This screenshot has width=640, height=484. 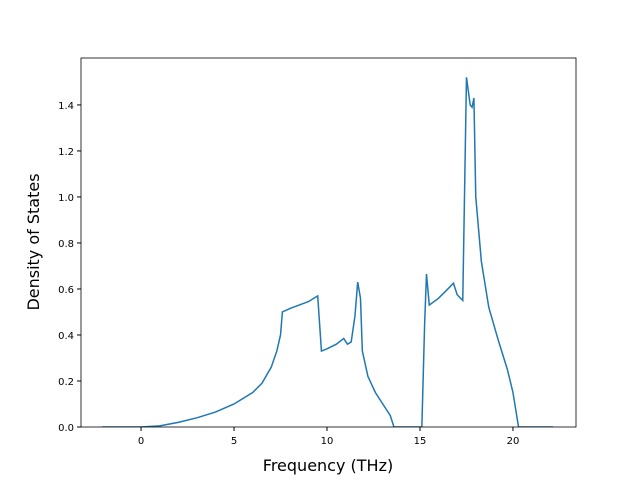 I want to click on y-tick-label: 0.8, so click(x=66, y=244).